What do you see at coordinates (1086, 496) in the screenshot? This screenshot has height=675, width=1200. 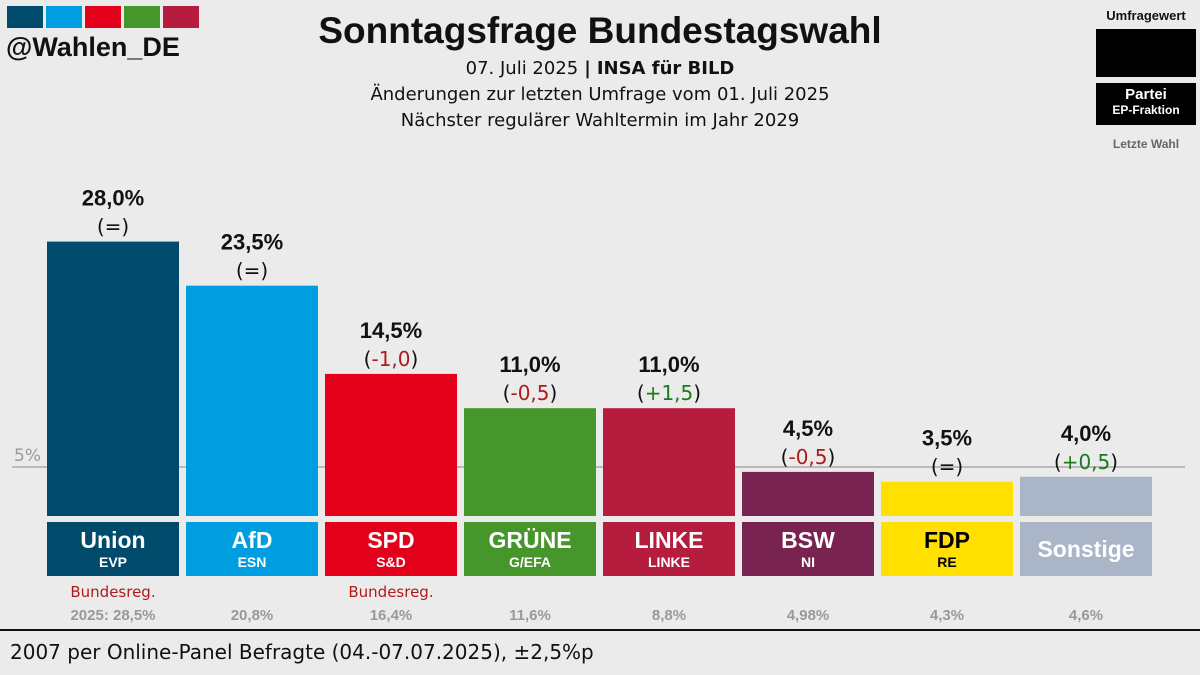 I see `bar-sonstige` at bounding box center [1086, 496].